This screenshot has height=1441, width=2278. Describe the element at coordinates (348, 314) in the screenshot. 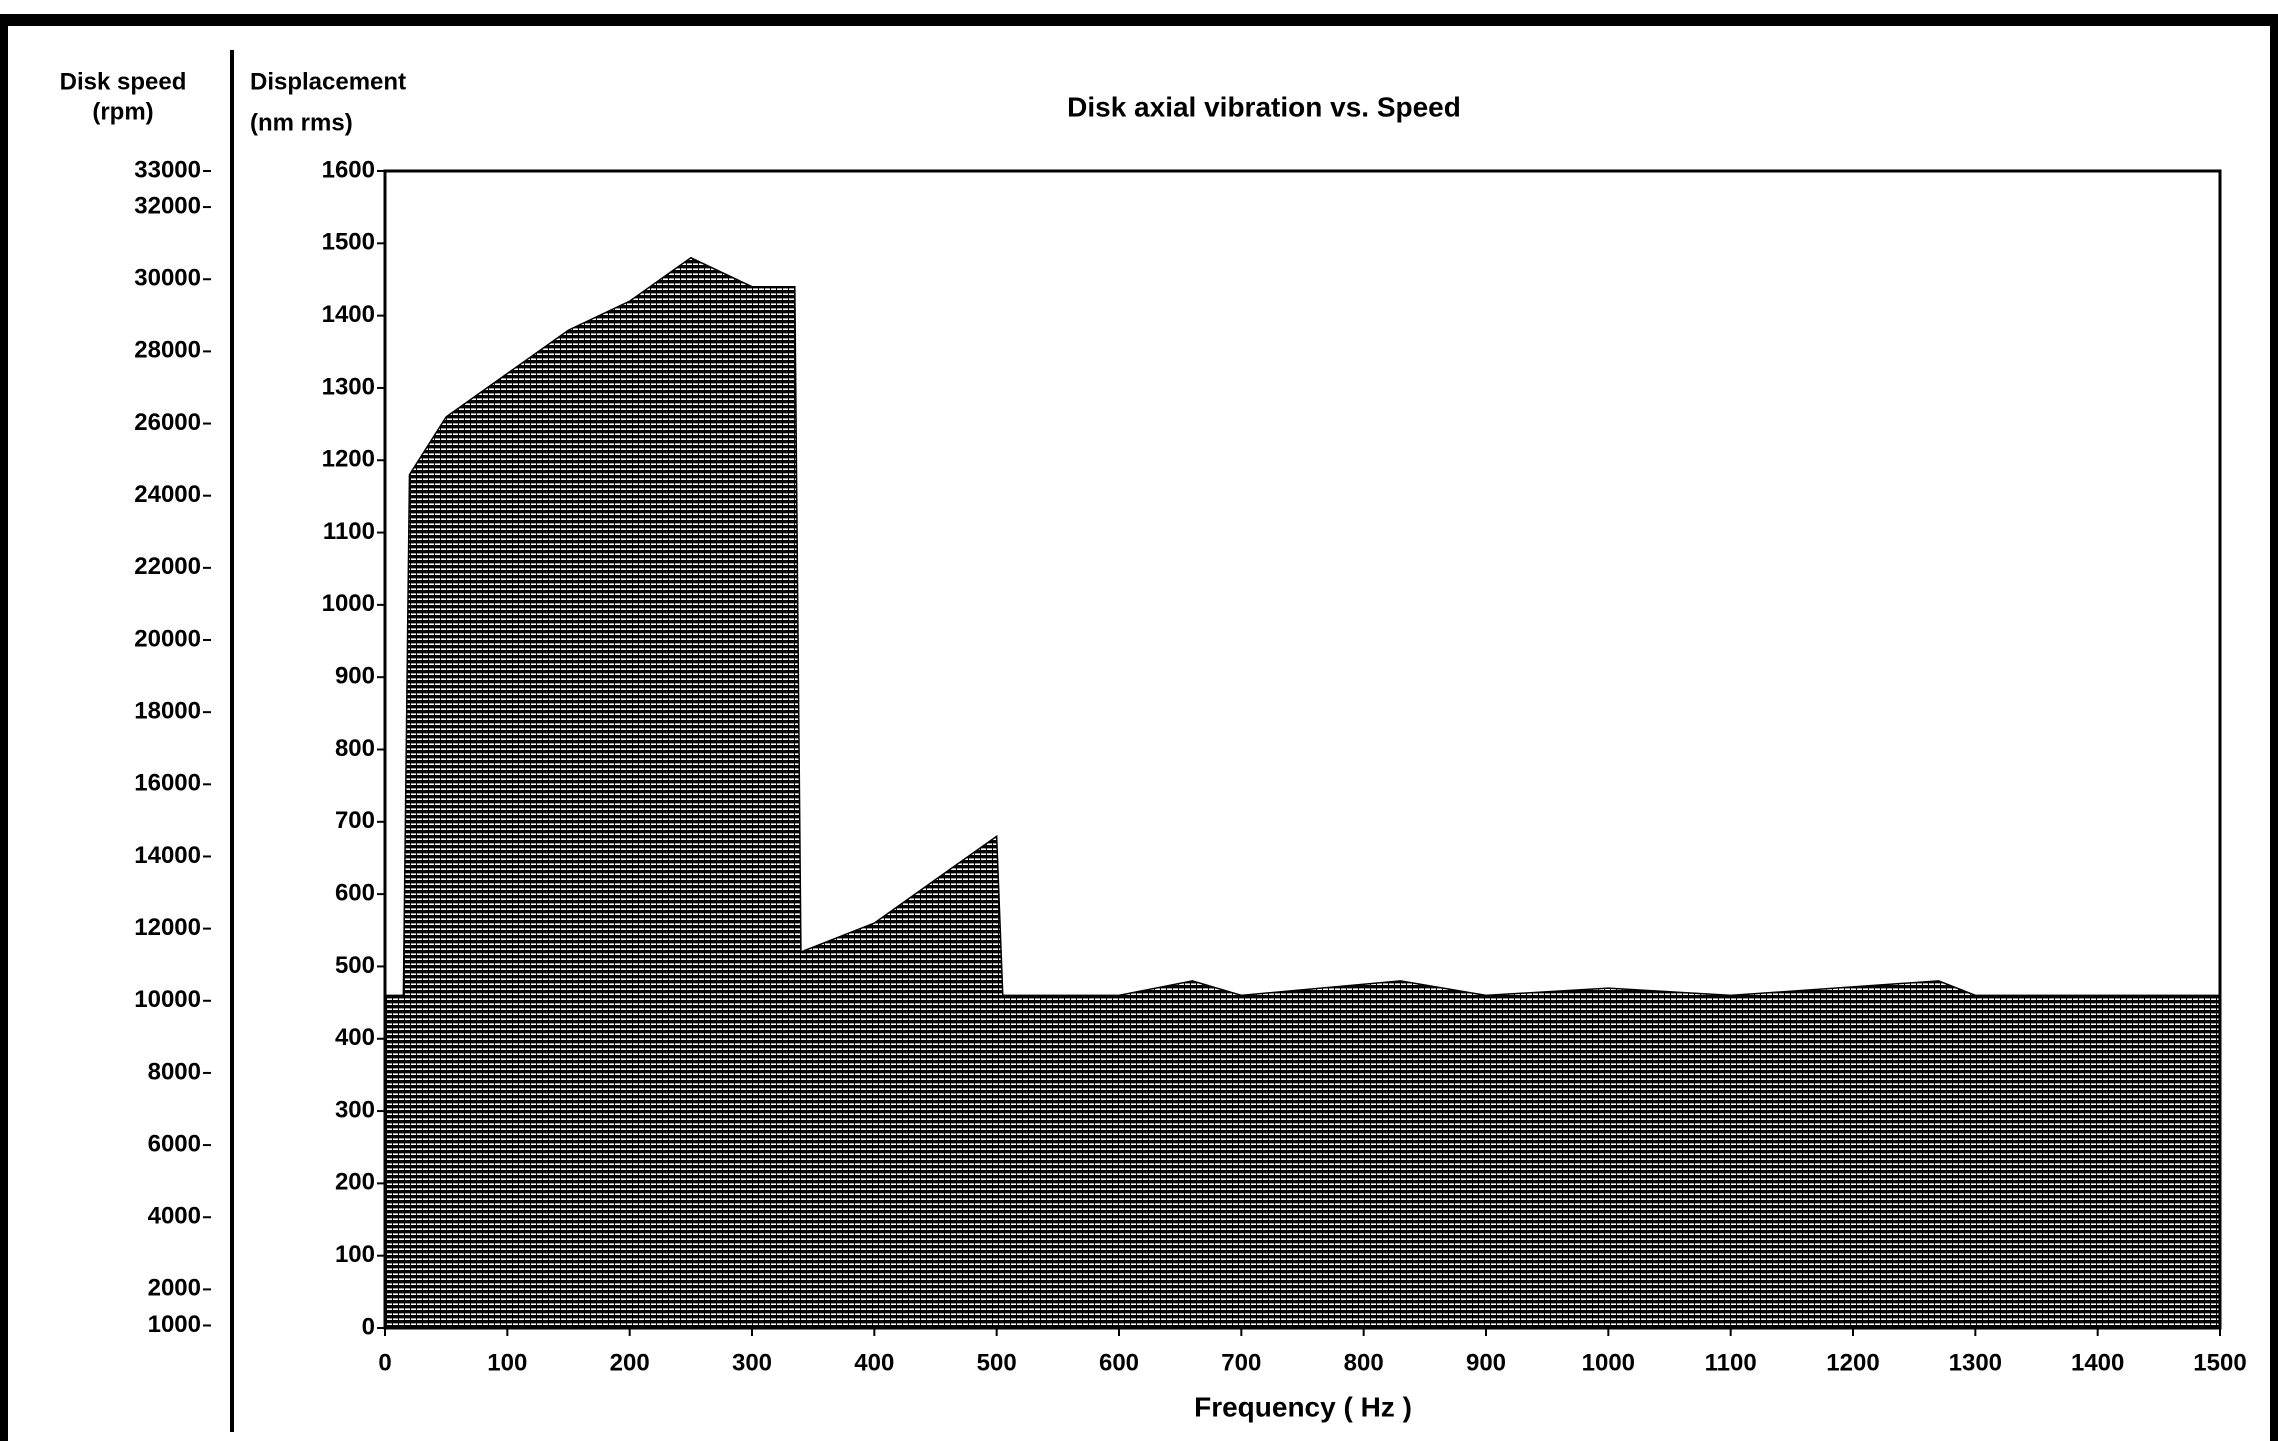

I see `y-tick-label: 1400` at that location.